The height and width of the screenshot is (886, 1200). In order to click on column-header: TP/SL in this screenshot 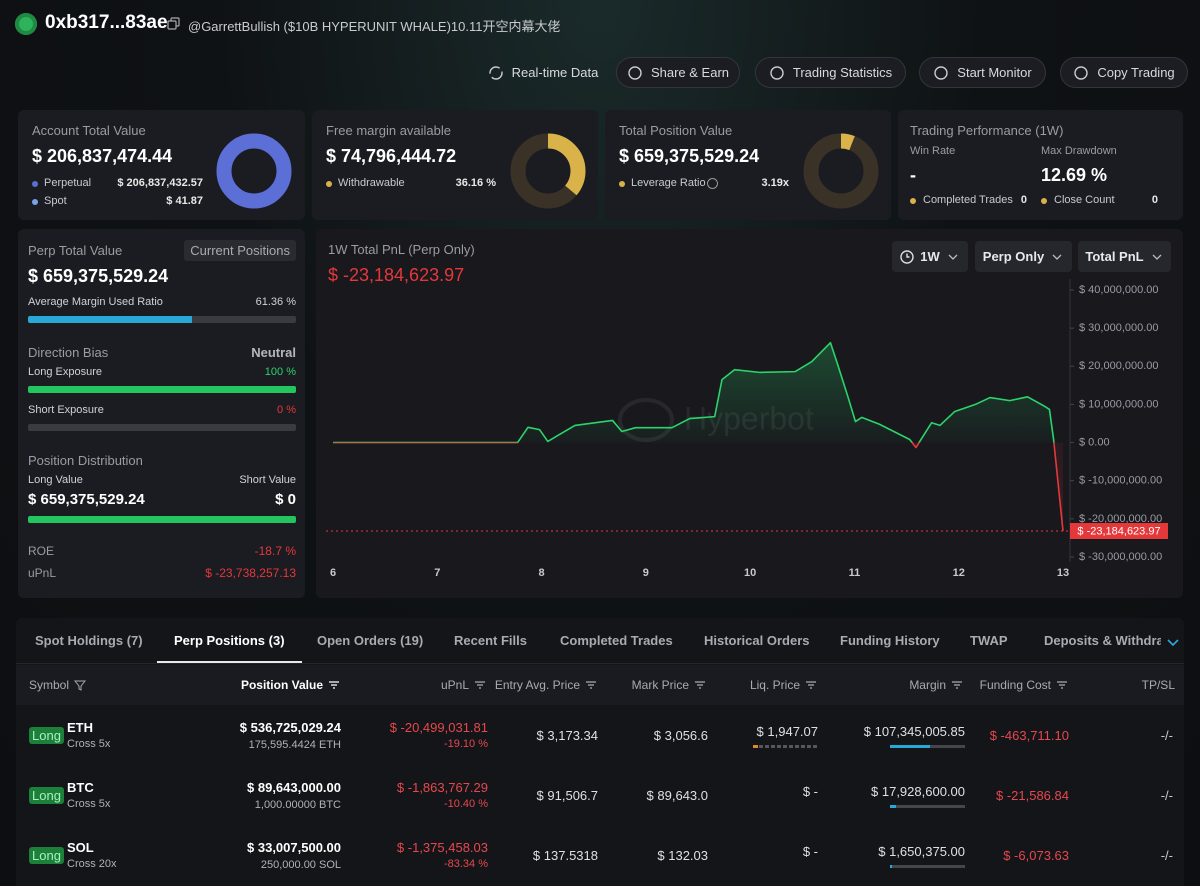, I will do `click(1158, 685)`.